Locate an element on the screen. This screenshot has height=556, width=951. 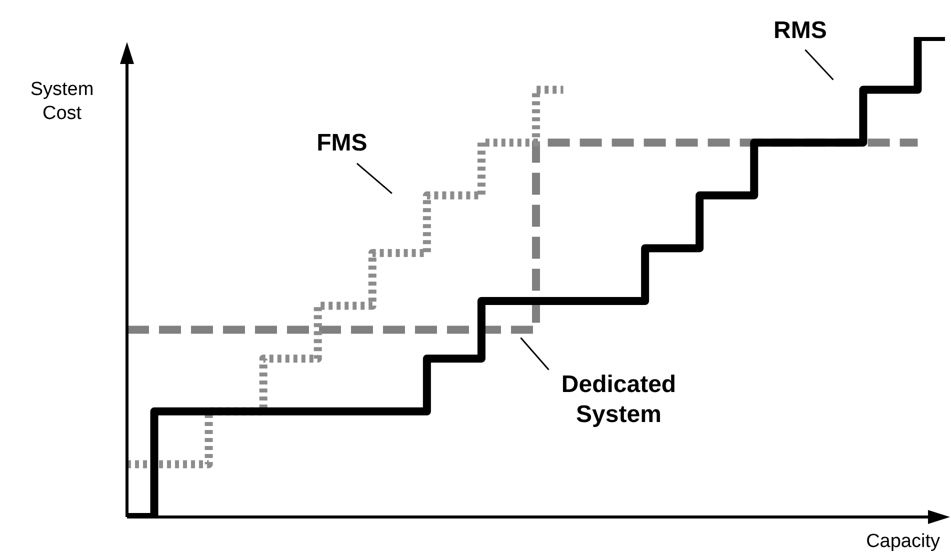
text: RMS is located at coordinates (800, 30).